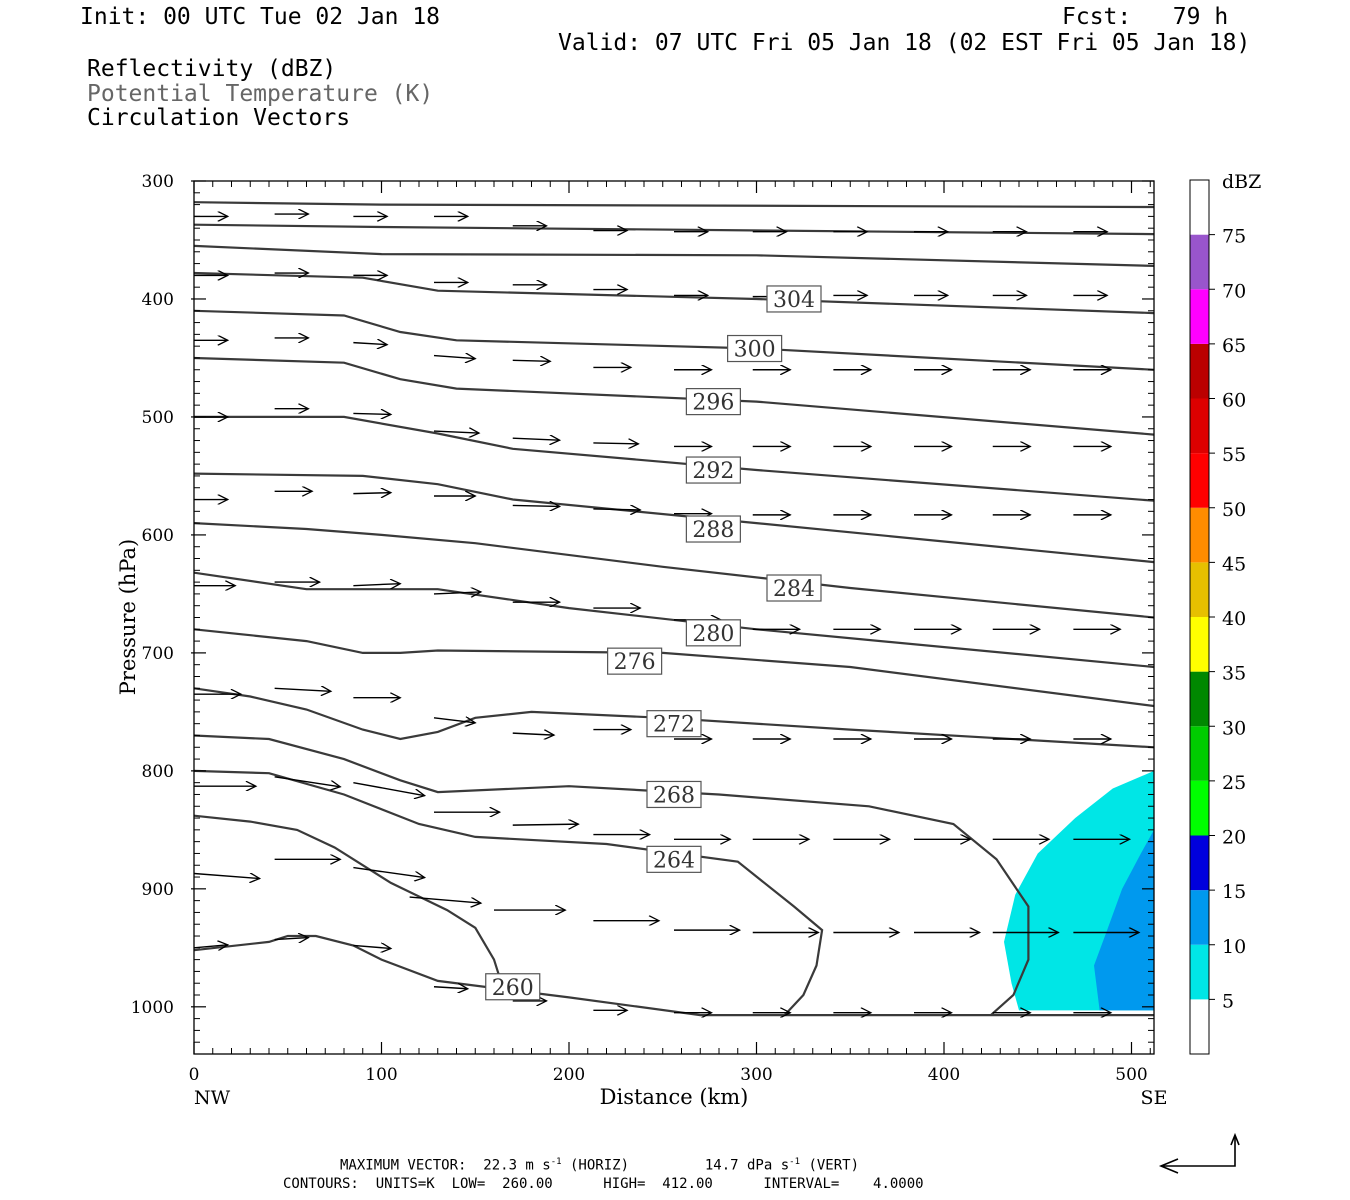 This screenshot has width=1350, height=1200. What do you see at coordinates (1234, 838) in the screenshot?
I see `colorbar-level-label: 20` at bounding box center [1234, 838].